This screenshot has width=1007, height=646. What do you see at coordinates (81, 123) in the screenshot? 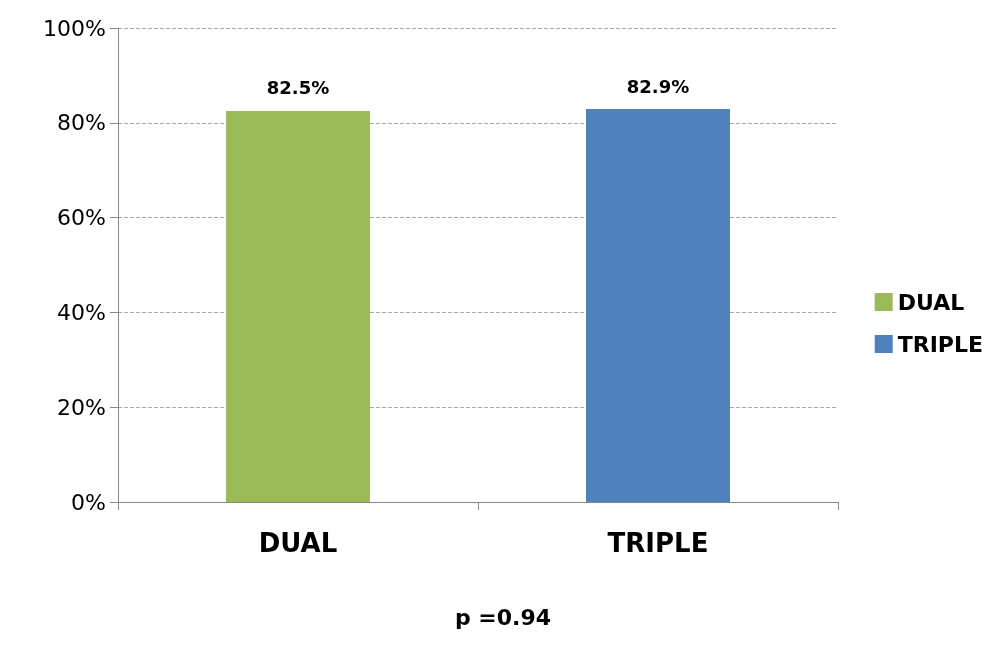
I see `y-tick-label: 80%` at bounding box center [81, 123].